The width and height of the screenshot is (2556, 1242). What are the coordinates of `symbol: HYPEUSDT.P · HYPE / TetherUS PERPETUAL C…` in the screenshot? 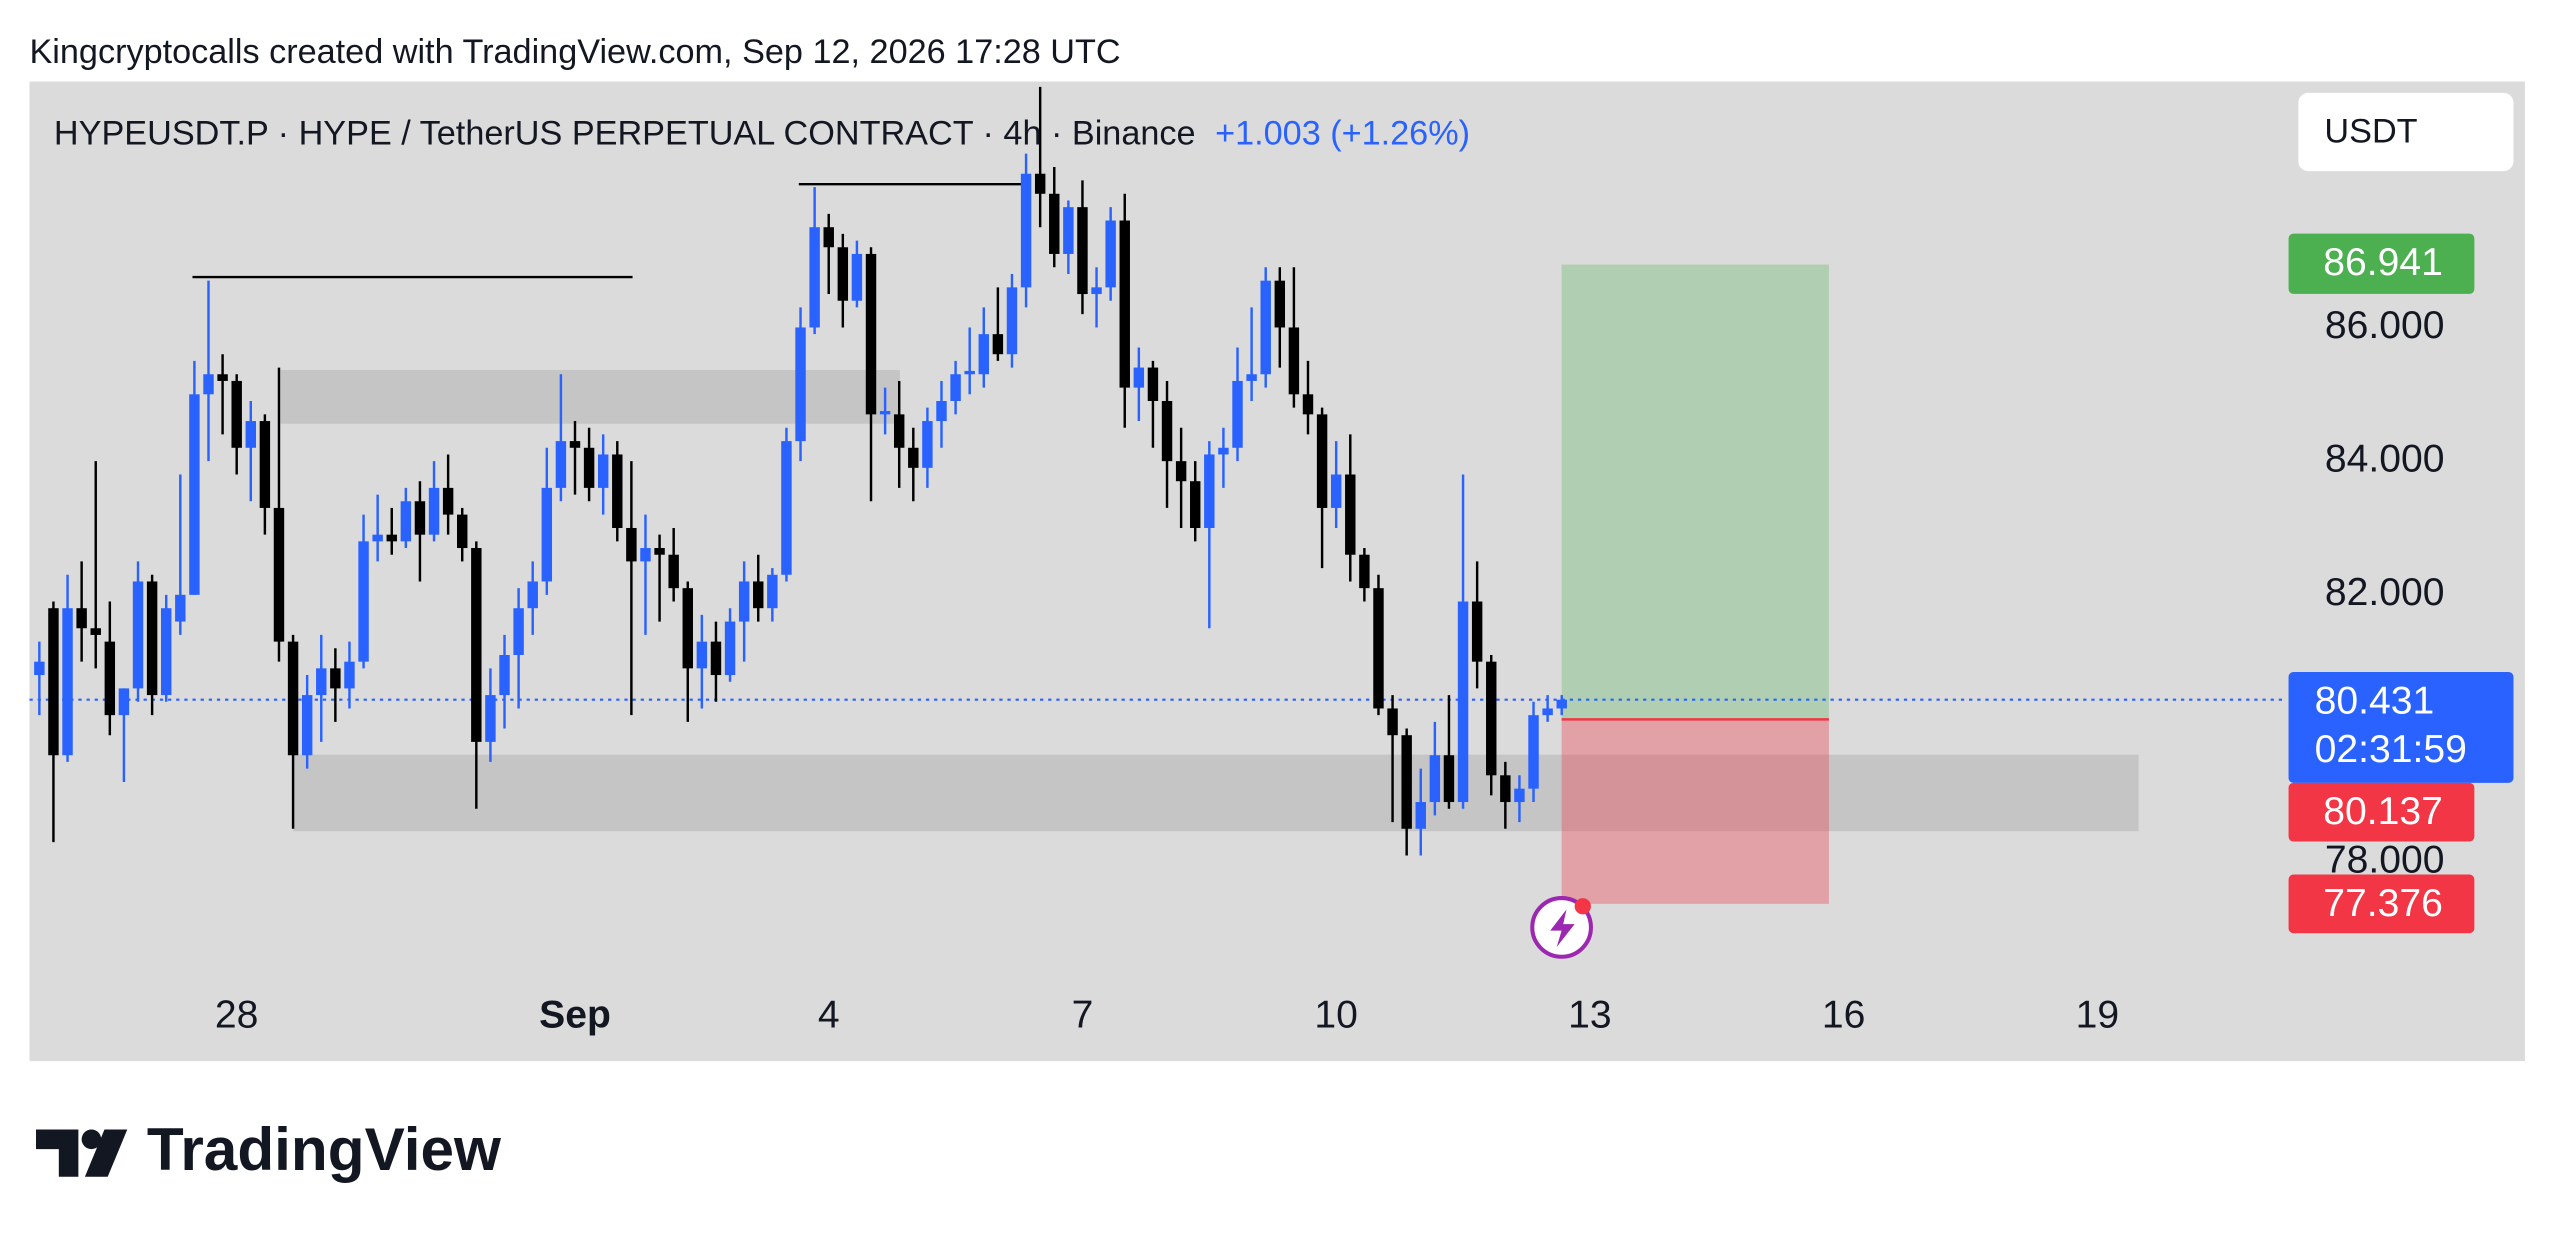 It's located at (625, 133).